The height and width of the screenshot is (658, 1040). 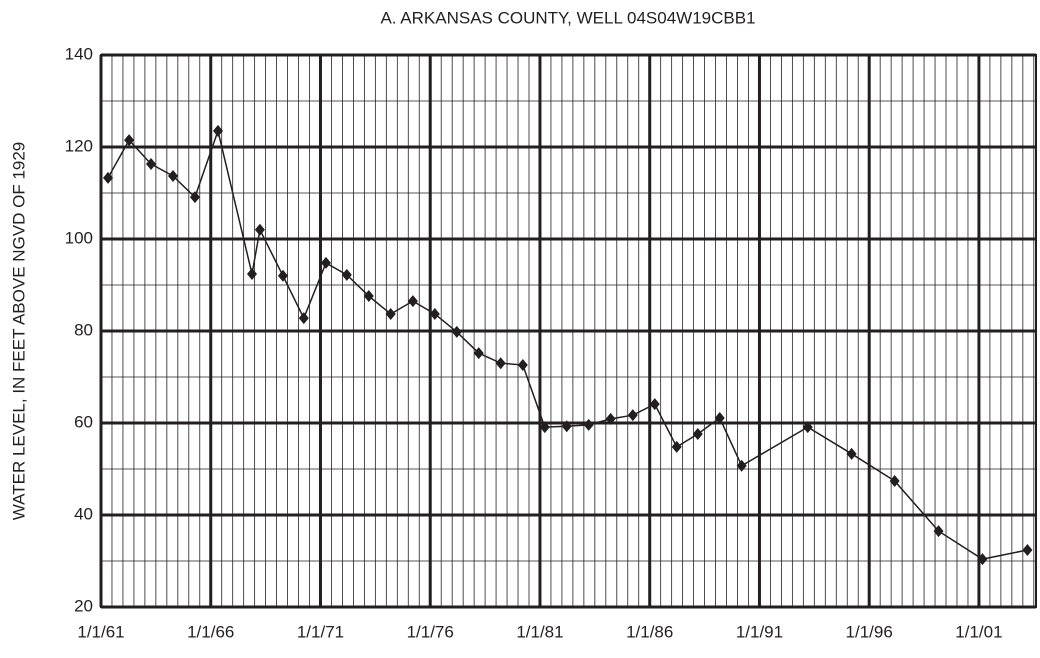 I want to click on y-tick-label: 20, so click(x=83, y=605).